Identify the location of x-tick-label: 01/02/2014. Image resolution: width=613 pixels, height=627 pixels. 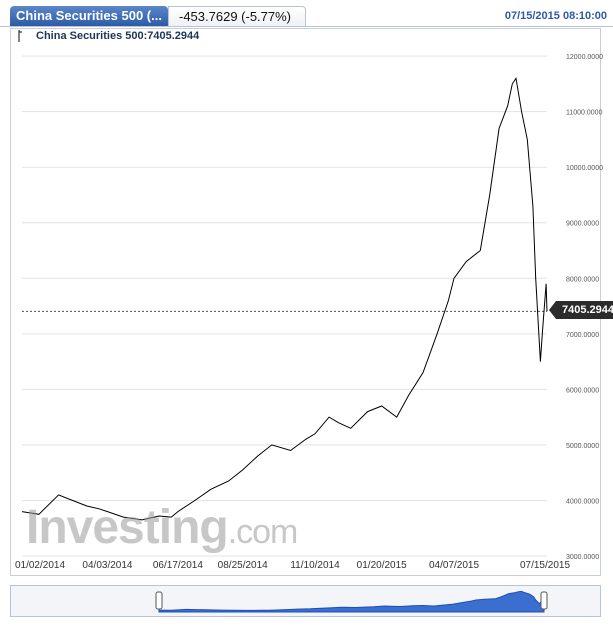
(40, 565).